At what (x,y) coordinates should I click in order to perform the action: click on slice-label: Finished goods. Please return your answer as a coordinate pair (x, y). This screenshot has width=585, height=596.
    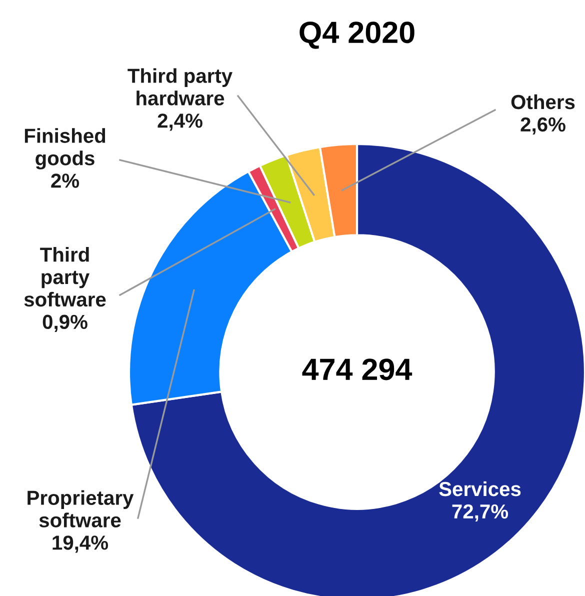
    Looking at the image, I should click on (65, 149).